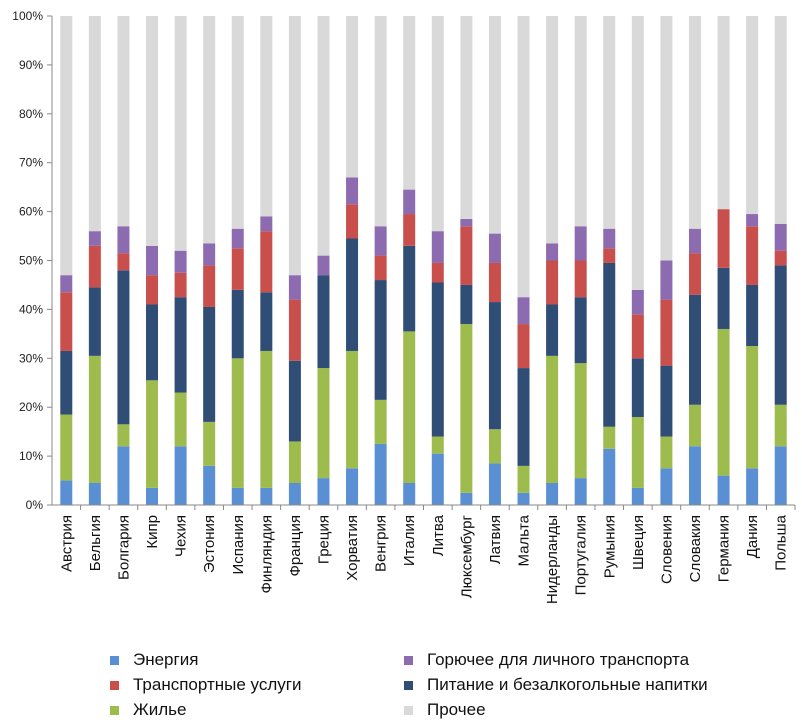 This screenshot has height=727, width=802. What do you see at coordinates (445, 710) in the screenshot?
I see `legend-item: Прочее` at bounding box center [445, 710].